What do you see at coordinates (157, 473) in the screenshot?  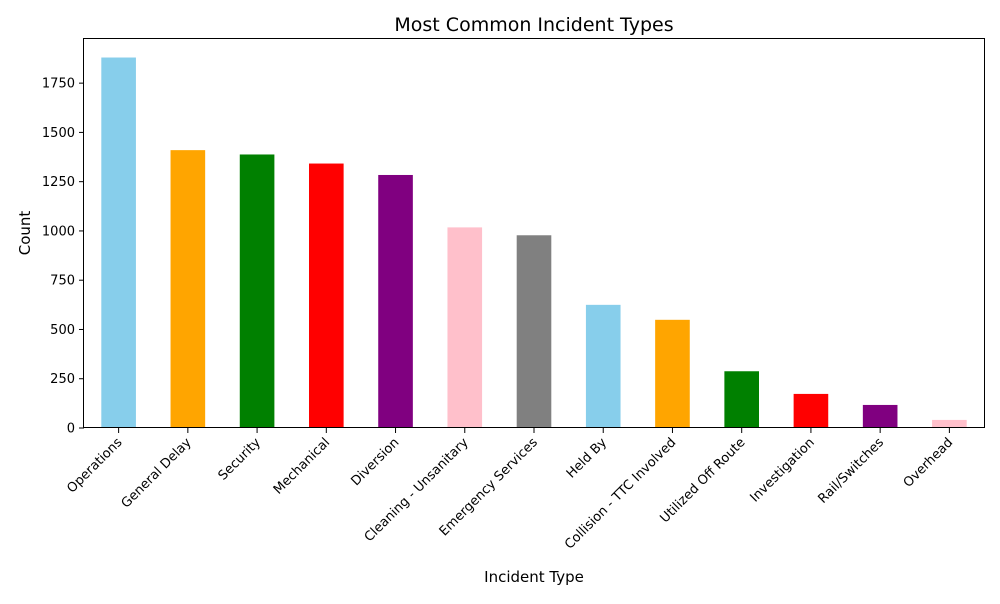 I see `x-tick-label: General Delay` at bounding box center [157, 473].